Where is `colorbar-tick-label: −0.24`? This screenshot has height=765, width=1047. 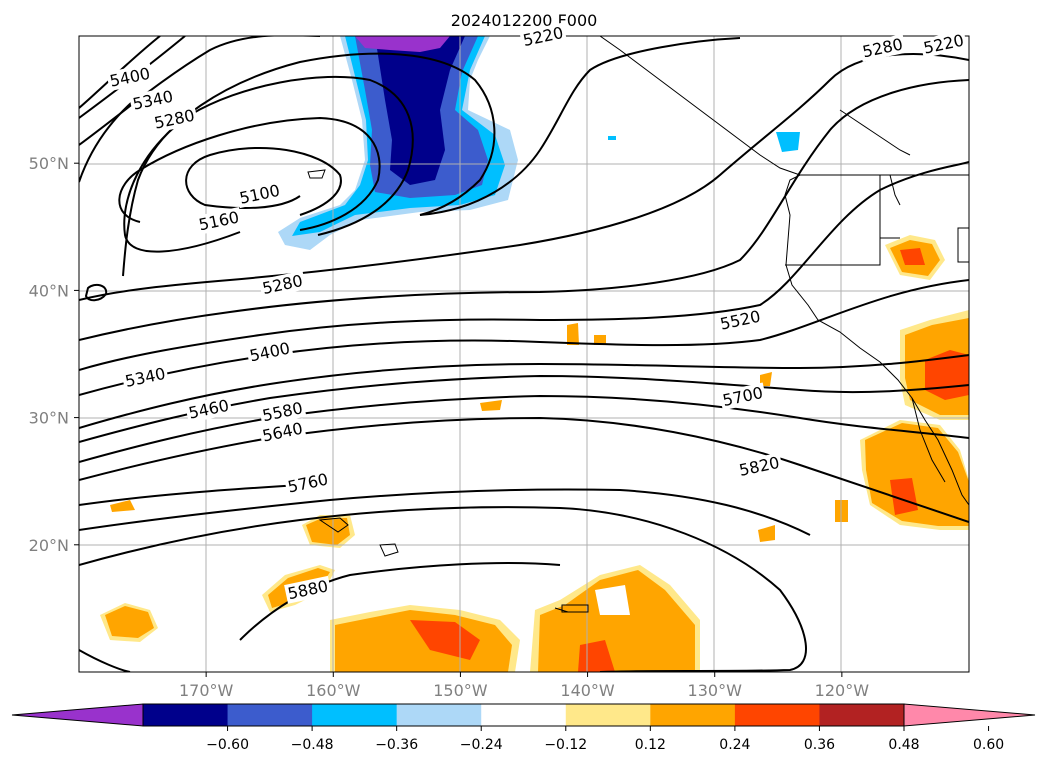
colorbar-tick-label: −0.24 is located at coordinates (481, 745).